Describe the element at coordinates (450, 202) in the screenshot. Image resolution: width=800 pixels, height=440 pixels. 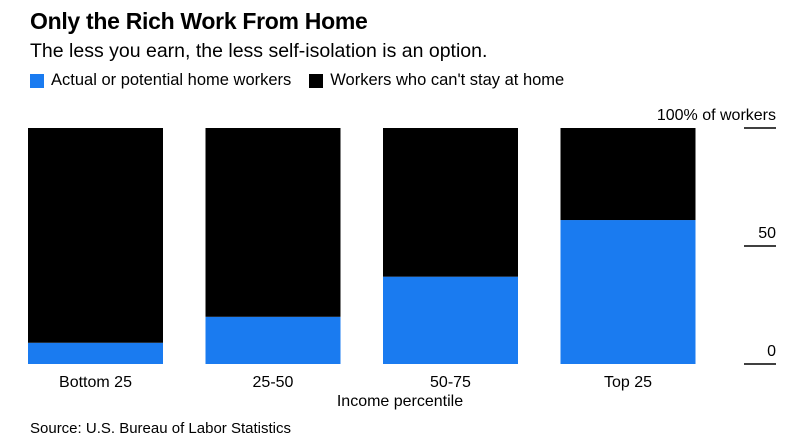
I see `bar-50-75-cant-stay-home` at that location.